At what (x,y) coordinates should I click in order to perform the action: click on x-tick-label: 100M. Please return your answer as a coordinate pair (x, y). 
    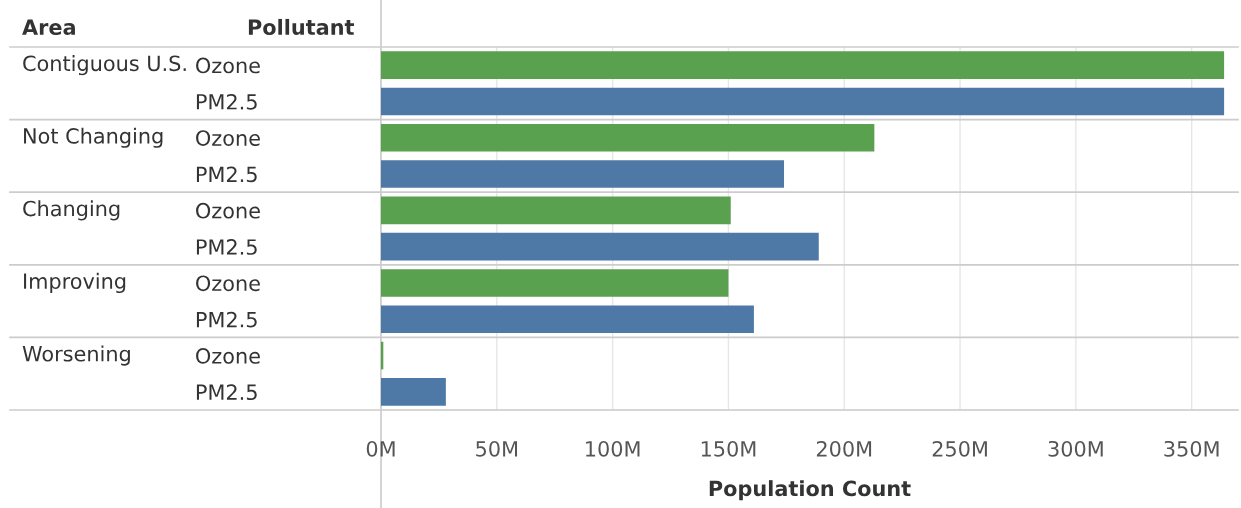
    Looking at the image, I should click on (613, 448).